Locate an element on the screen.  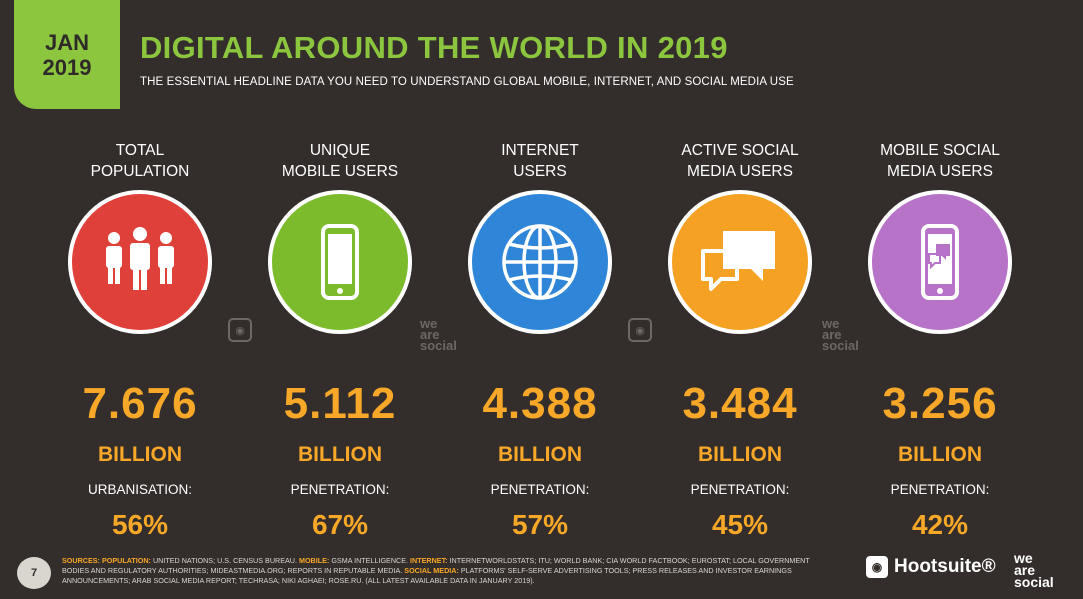
stat-value: 7.676 is located at coordinates (140, 403).